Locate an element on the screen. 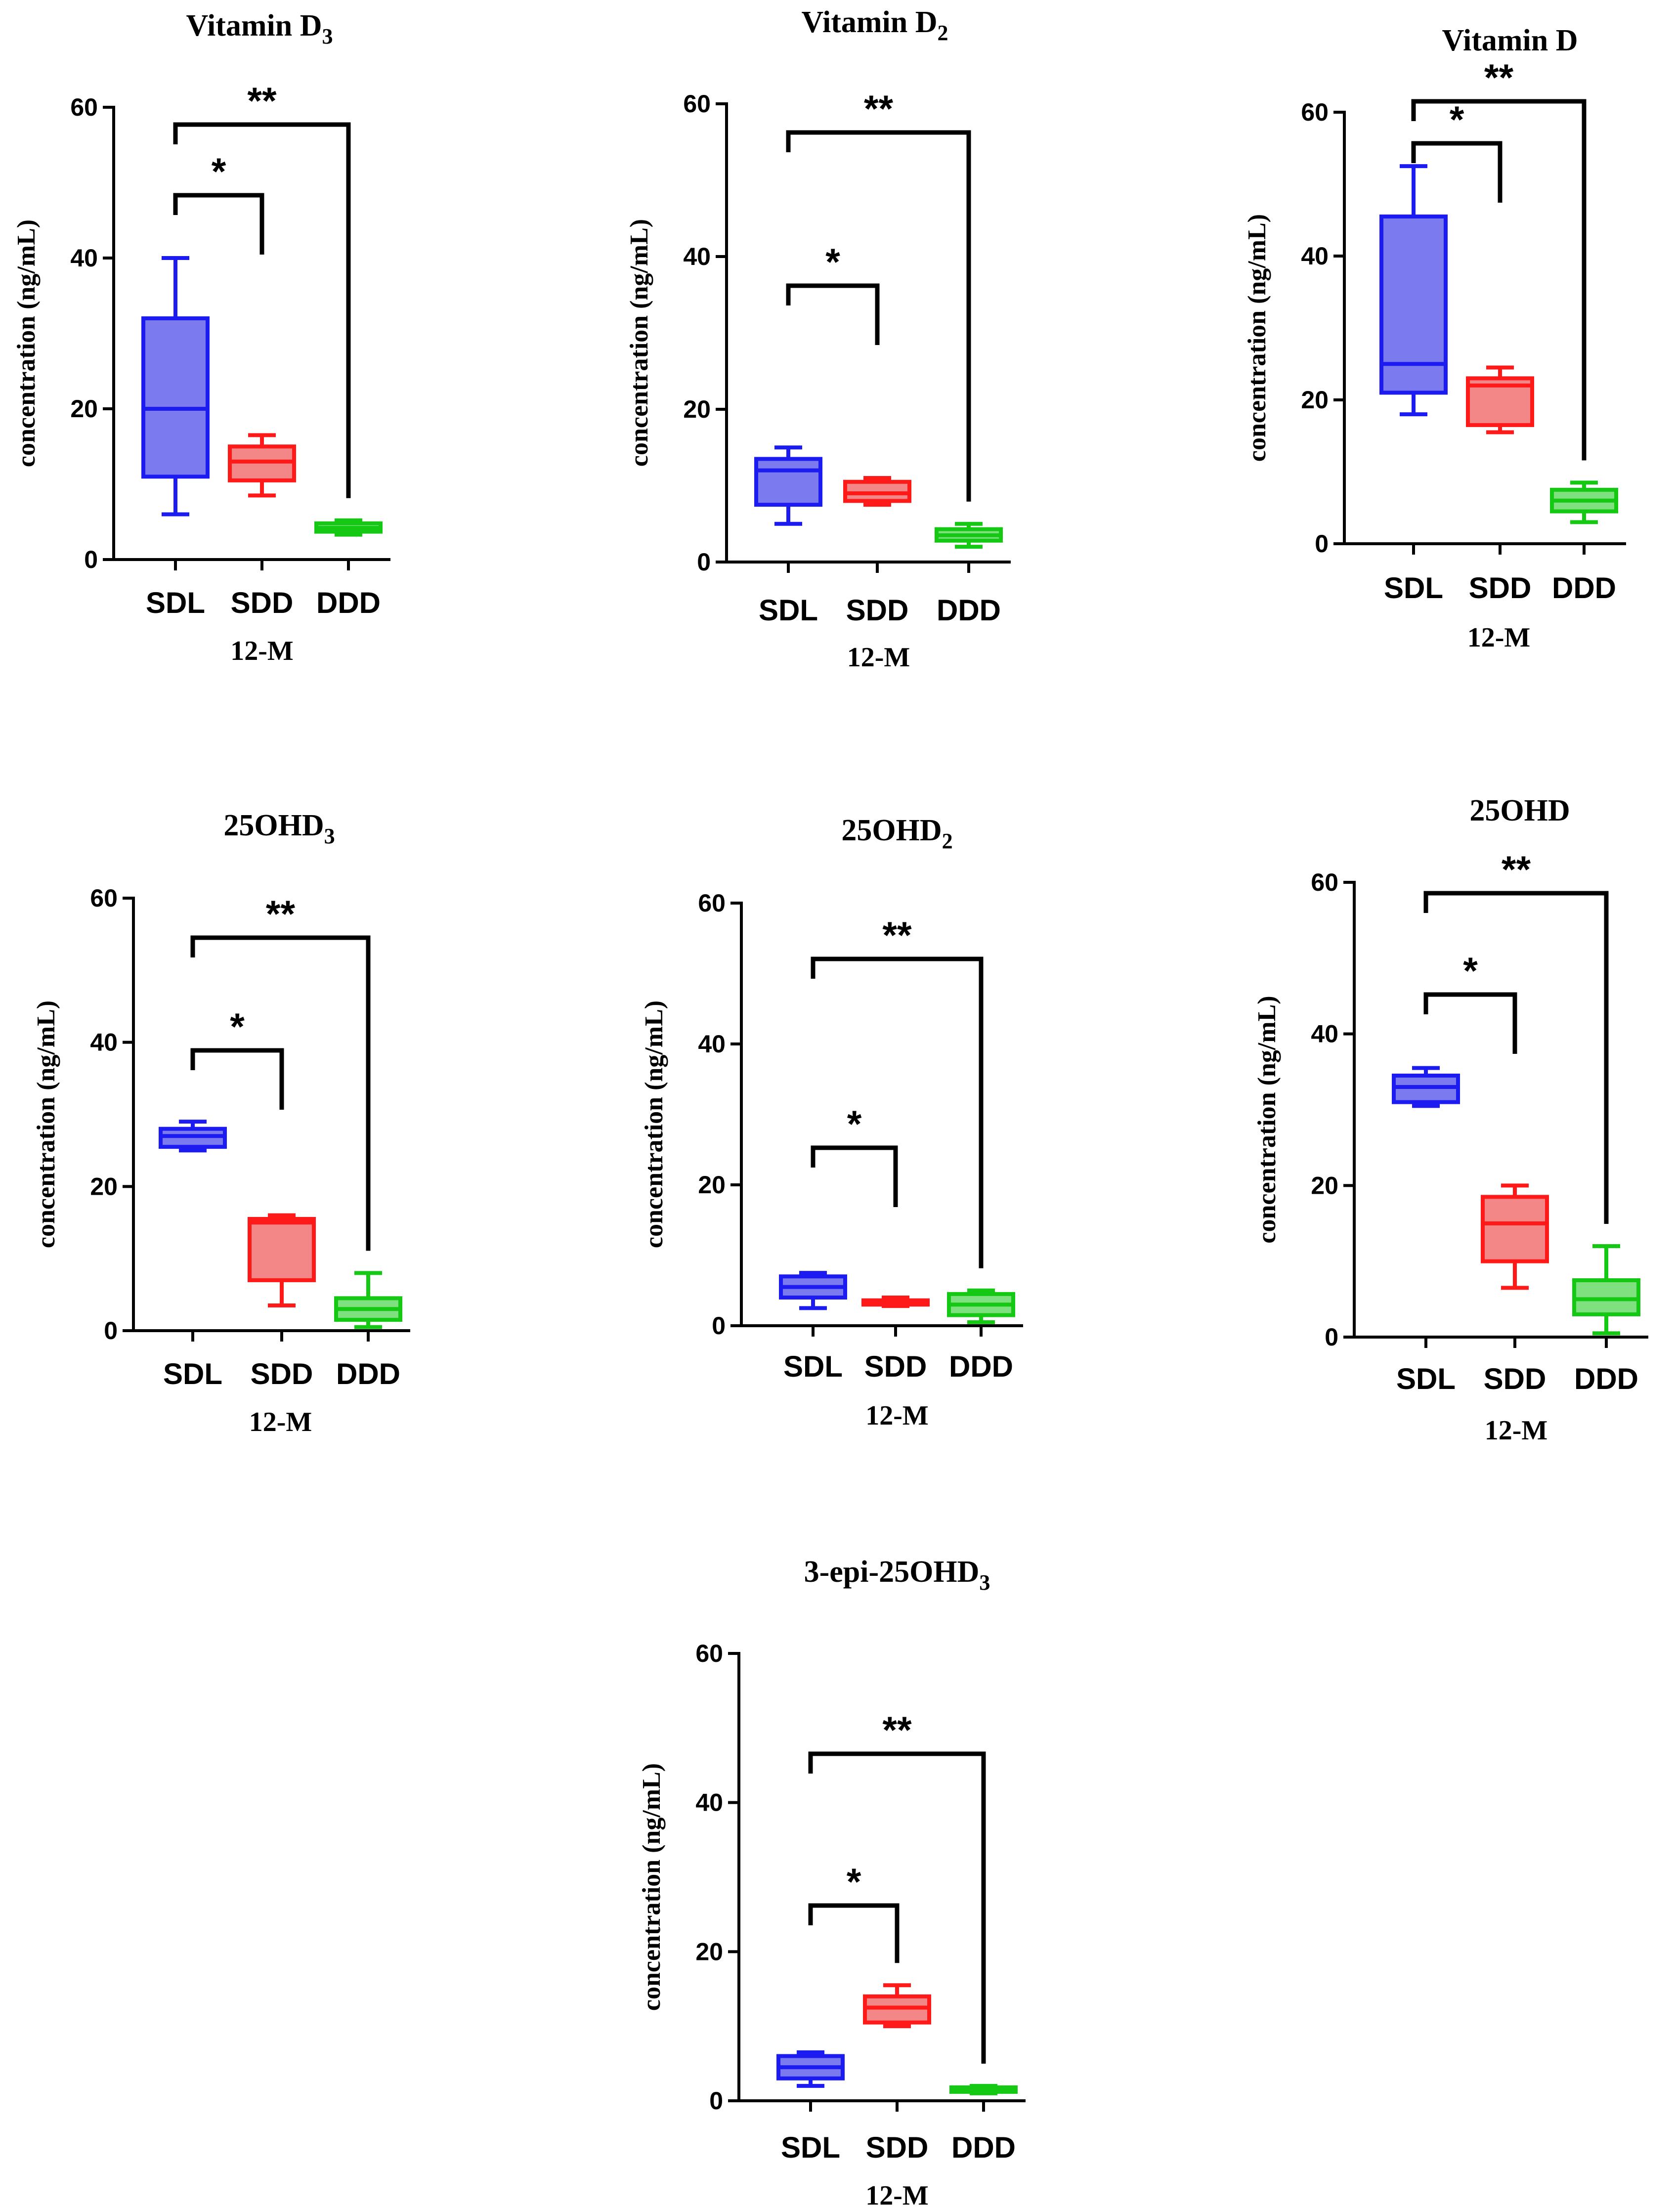 The width and height of the screenshot is (1675, 2212). chart-title: Vitamin D3 is located at coordinates (259, 28).